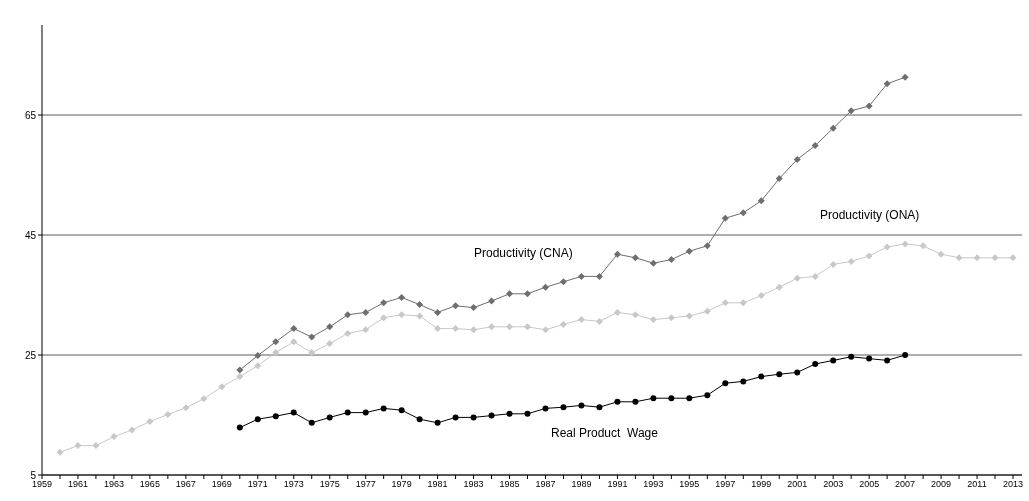 The image size is (1029, 501). I want to click on x-tick-label: 1975, so click(329, 484).